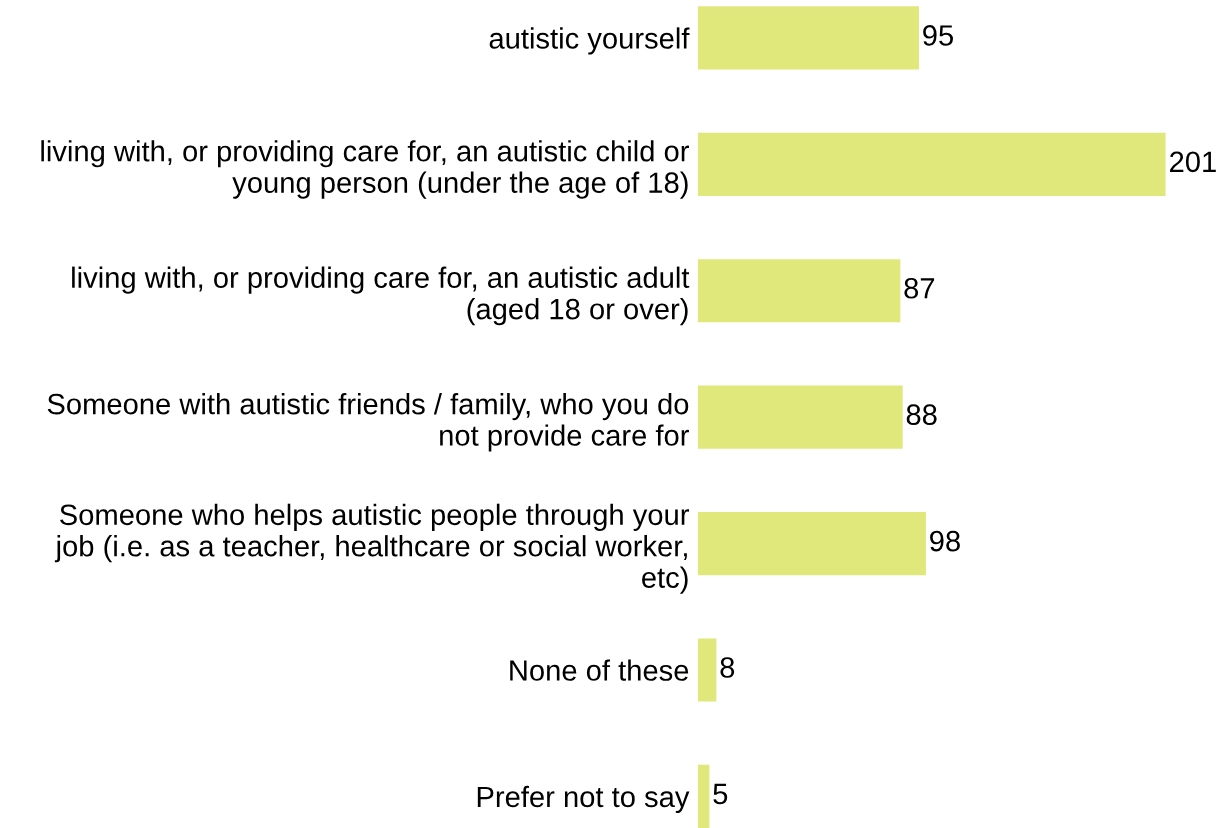 The width and height of the screenshot is (1222, 828). Describe the element at coordinates (945, 541) in the screenshot. I see `data-label: 98` at that location.